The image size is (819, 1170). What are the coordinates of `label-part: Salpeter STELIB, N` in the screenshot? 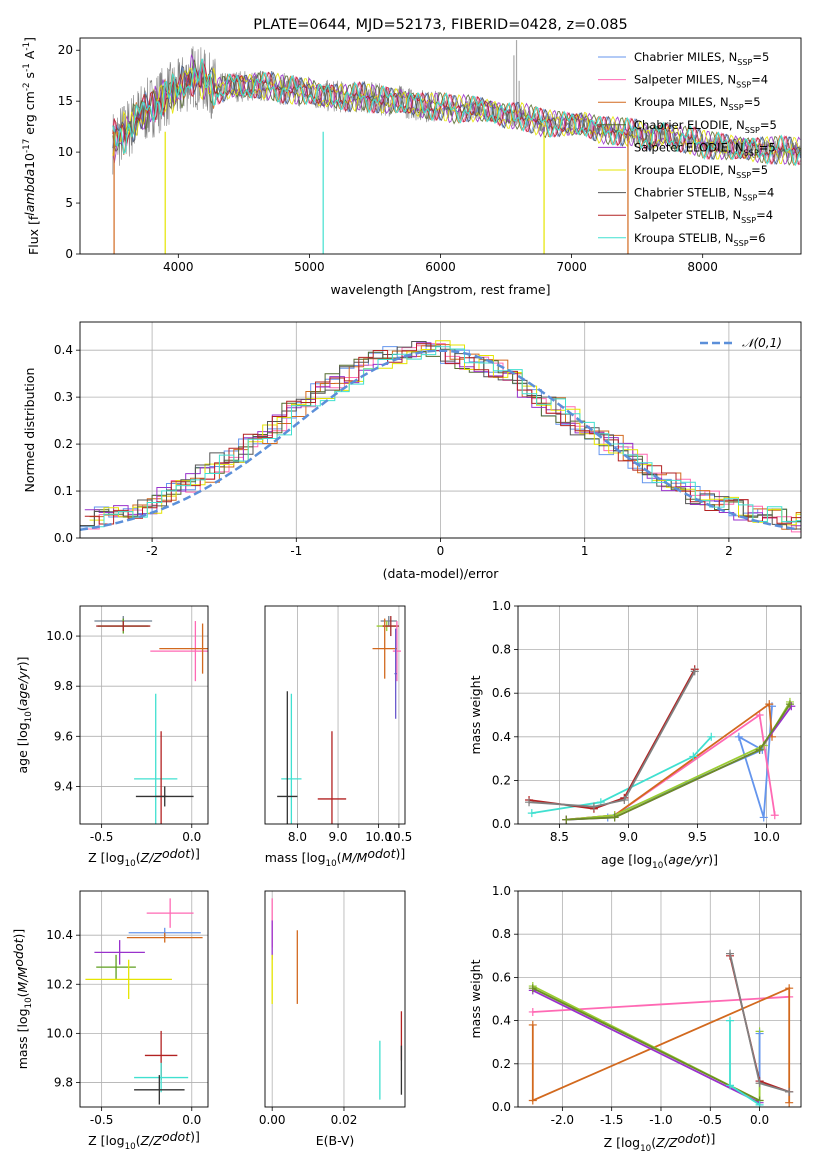 It's located at (687, 215).